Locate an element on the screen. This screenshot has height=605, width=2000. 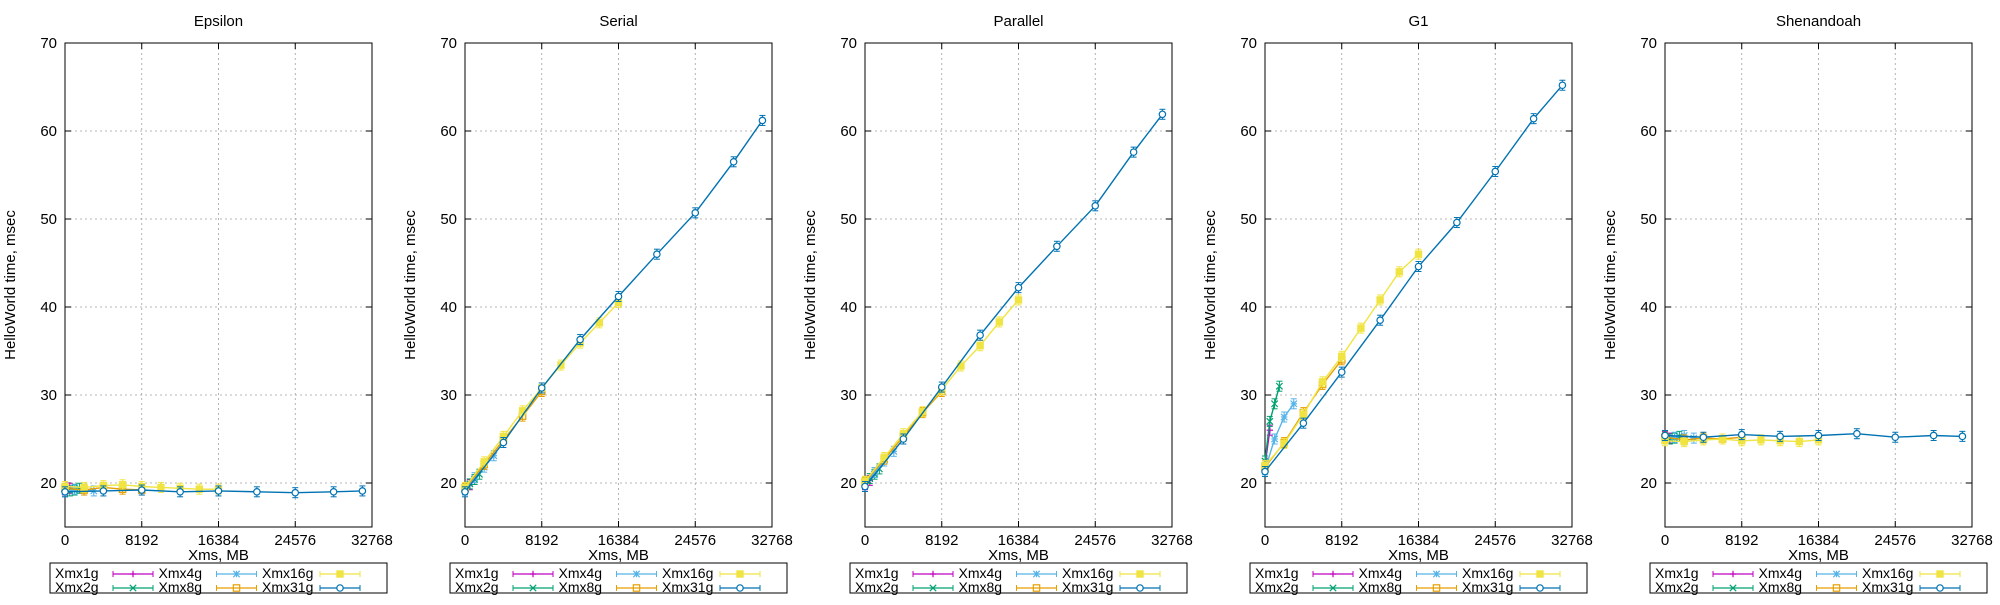
y-tick-label: 50 is located at coordinates (448, 219).